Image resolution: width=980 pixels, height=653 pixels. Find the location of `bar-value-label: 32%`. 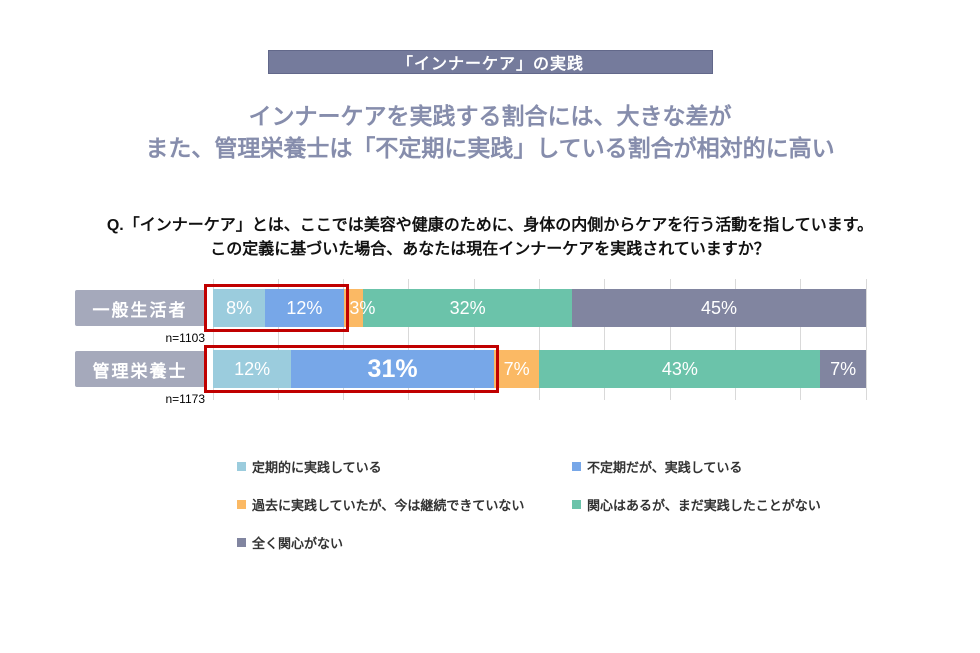

bar-value-label: 32% is located at coordinates (467, 307).